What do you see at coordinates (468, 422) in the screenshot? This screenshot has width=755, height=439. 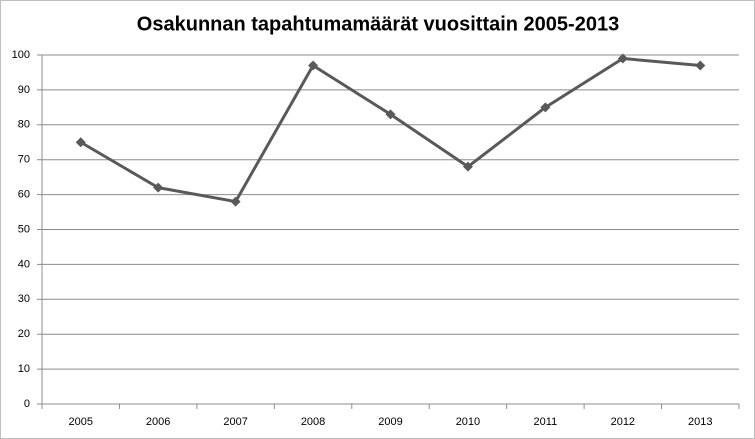 I see `x-tick-label: 2010` at bounding box center [468, 422].